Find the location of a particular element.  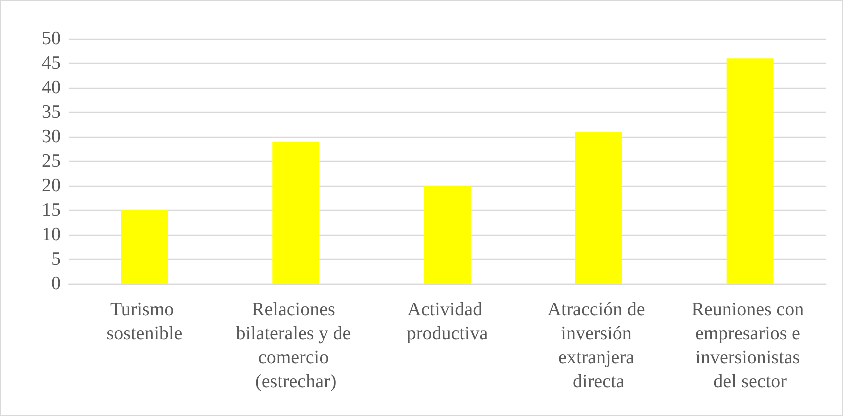

y-tick-label: 45 is located at coordinates (51, 63).